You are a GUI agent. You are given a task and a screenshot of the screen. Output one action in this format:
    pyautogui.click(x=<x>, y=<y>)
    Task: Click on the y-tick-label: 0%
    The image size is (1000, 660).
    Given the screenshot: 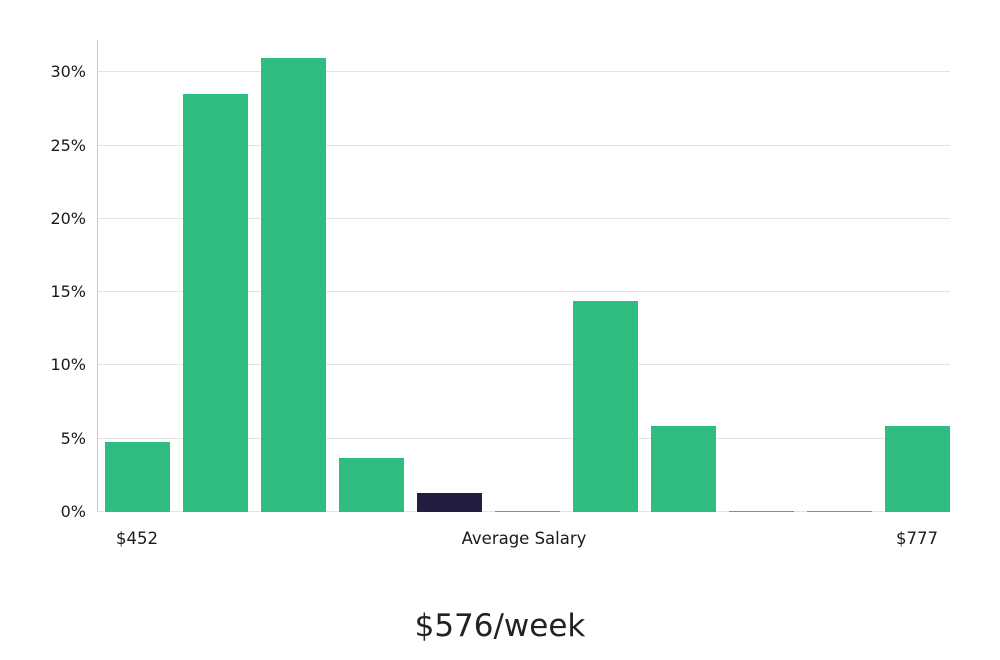 What is the action you would take?
    pyautogui.click(x=73, y=511)
    